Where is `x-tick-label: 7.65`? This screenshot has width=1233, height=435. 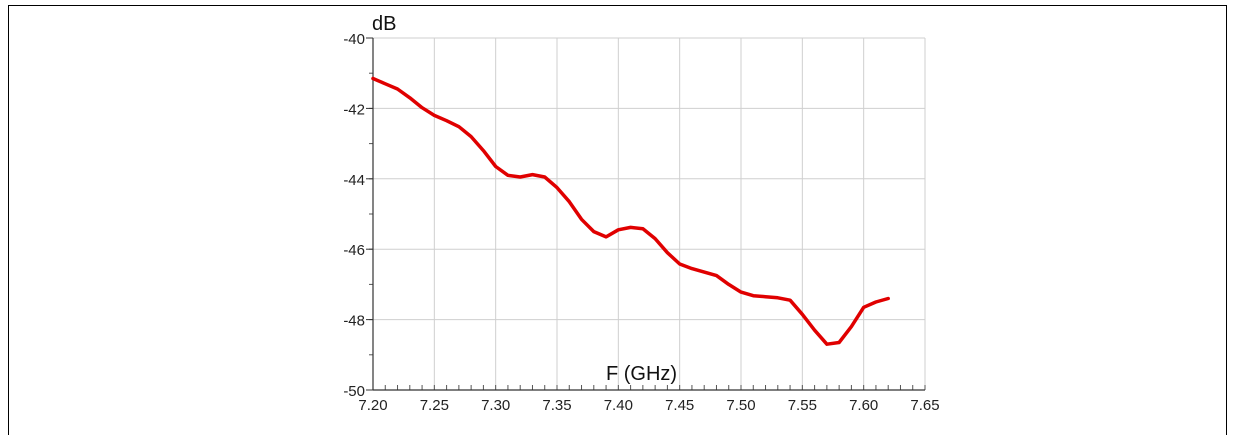
x-tick-label: 7.65 is located at coordinates (924, 405).